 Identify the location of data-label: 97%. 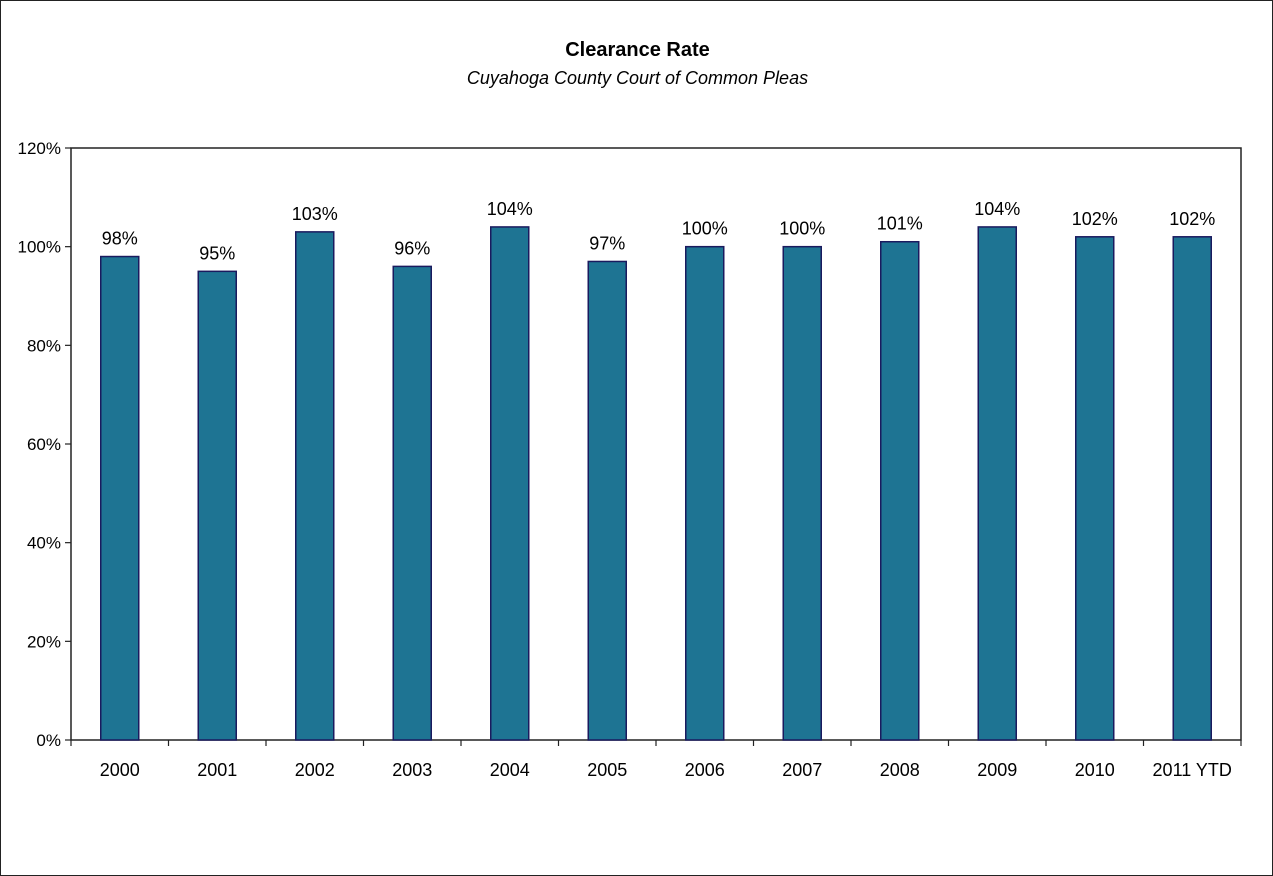
(607, 243).